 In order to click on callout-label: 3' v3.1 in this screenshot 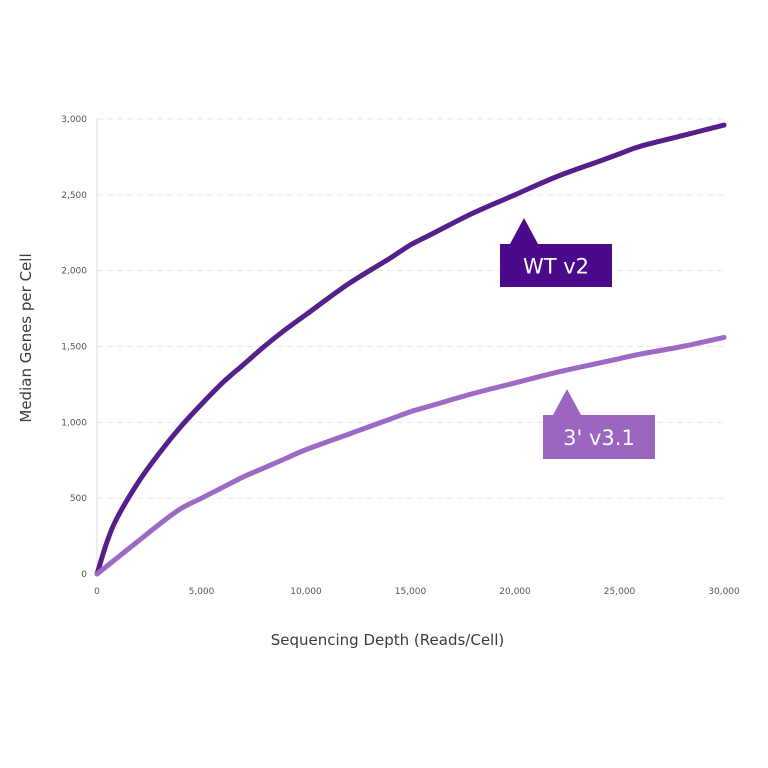, I will do `click(599, 438)`.